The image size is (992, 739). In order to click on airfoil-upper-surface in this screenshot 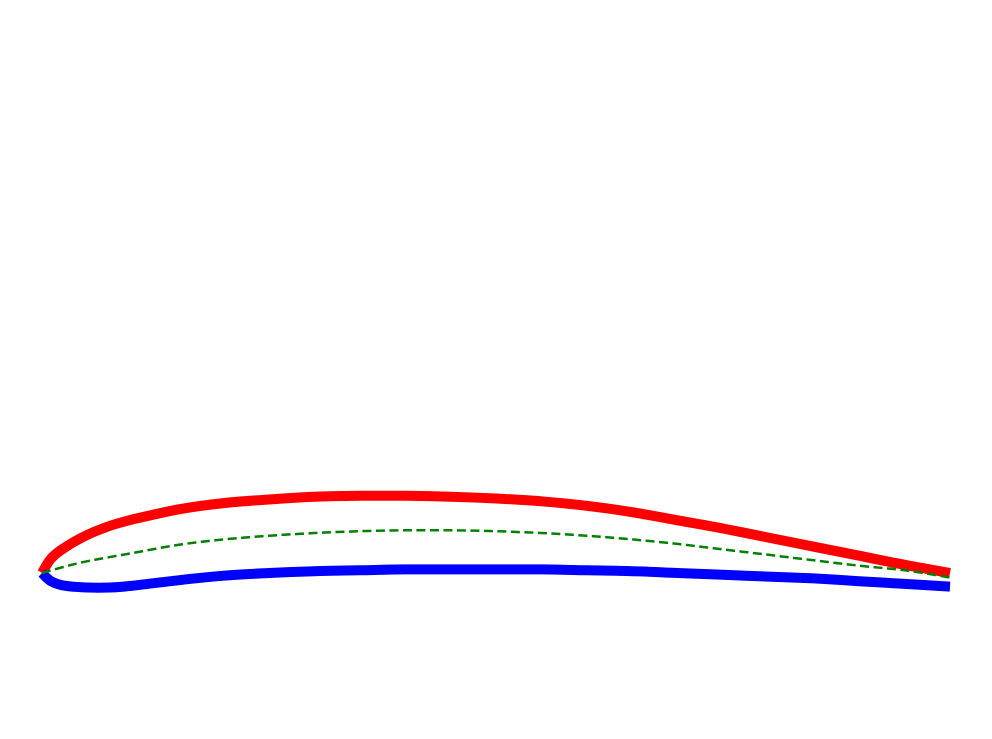, I will do `click(494, 534)`.